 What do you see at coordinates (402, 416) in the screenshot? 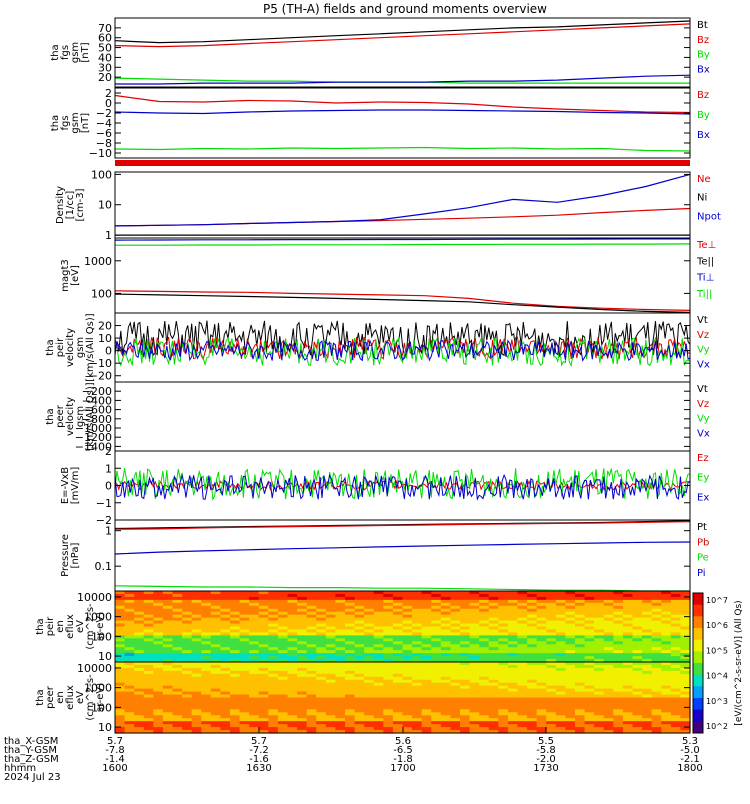
I see `panel-frame` at bounding box center [402, 416].